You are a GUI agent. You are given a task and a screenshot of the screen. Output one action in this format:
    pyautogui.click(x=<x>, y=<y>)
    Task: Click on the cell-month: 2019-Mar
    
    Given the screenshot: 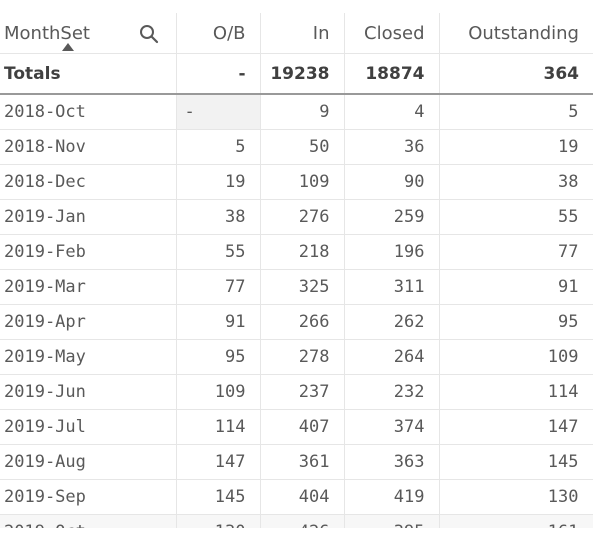 What is the action you would take?
    pyautogui.click(x=88, y=287)
    